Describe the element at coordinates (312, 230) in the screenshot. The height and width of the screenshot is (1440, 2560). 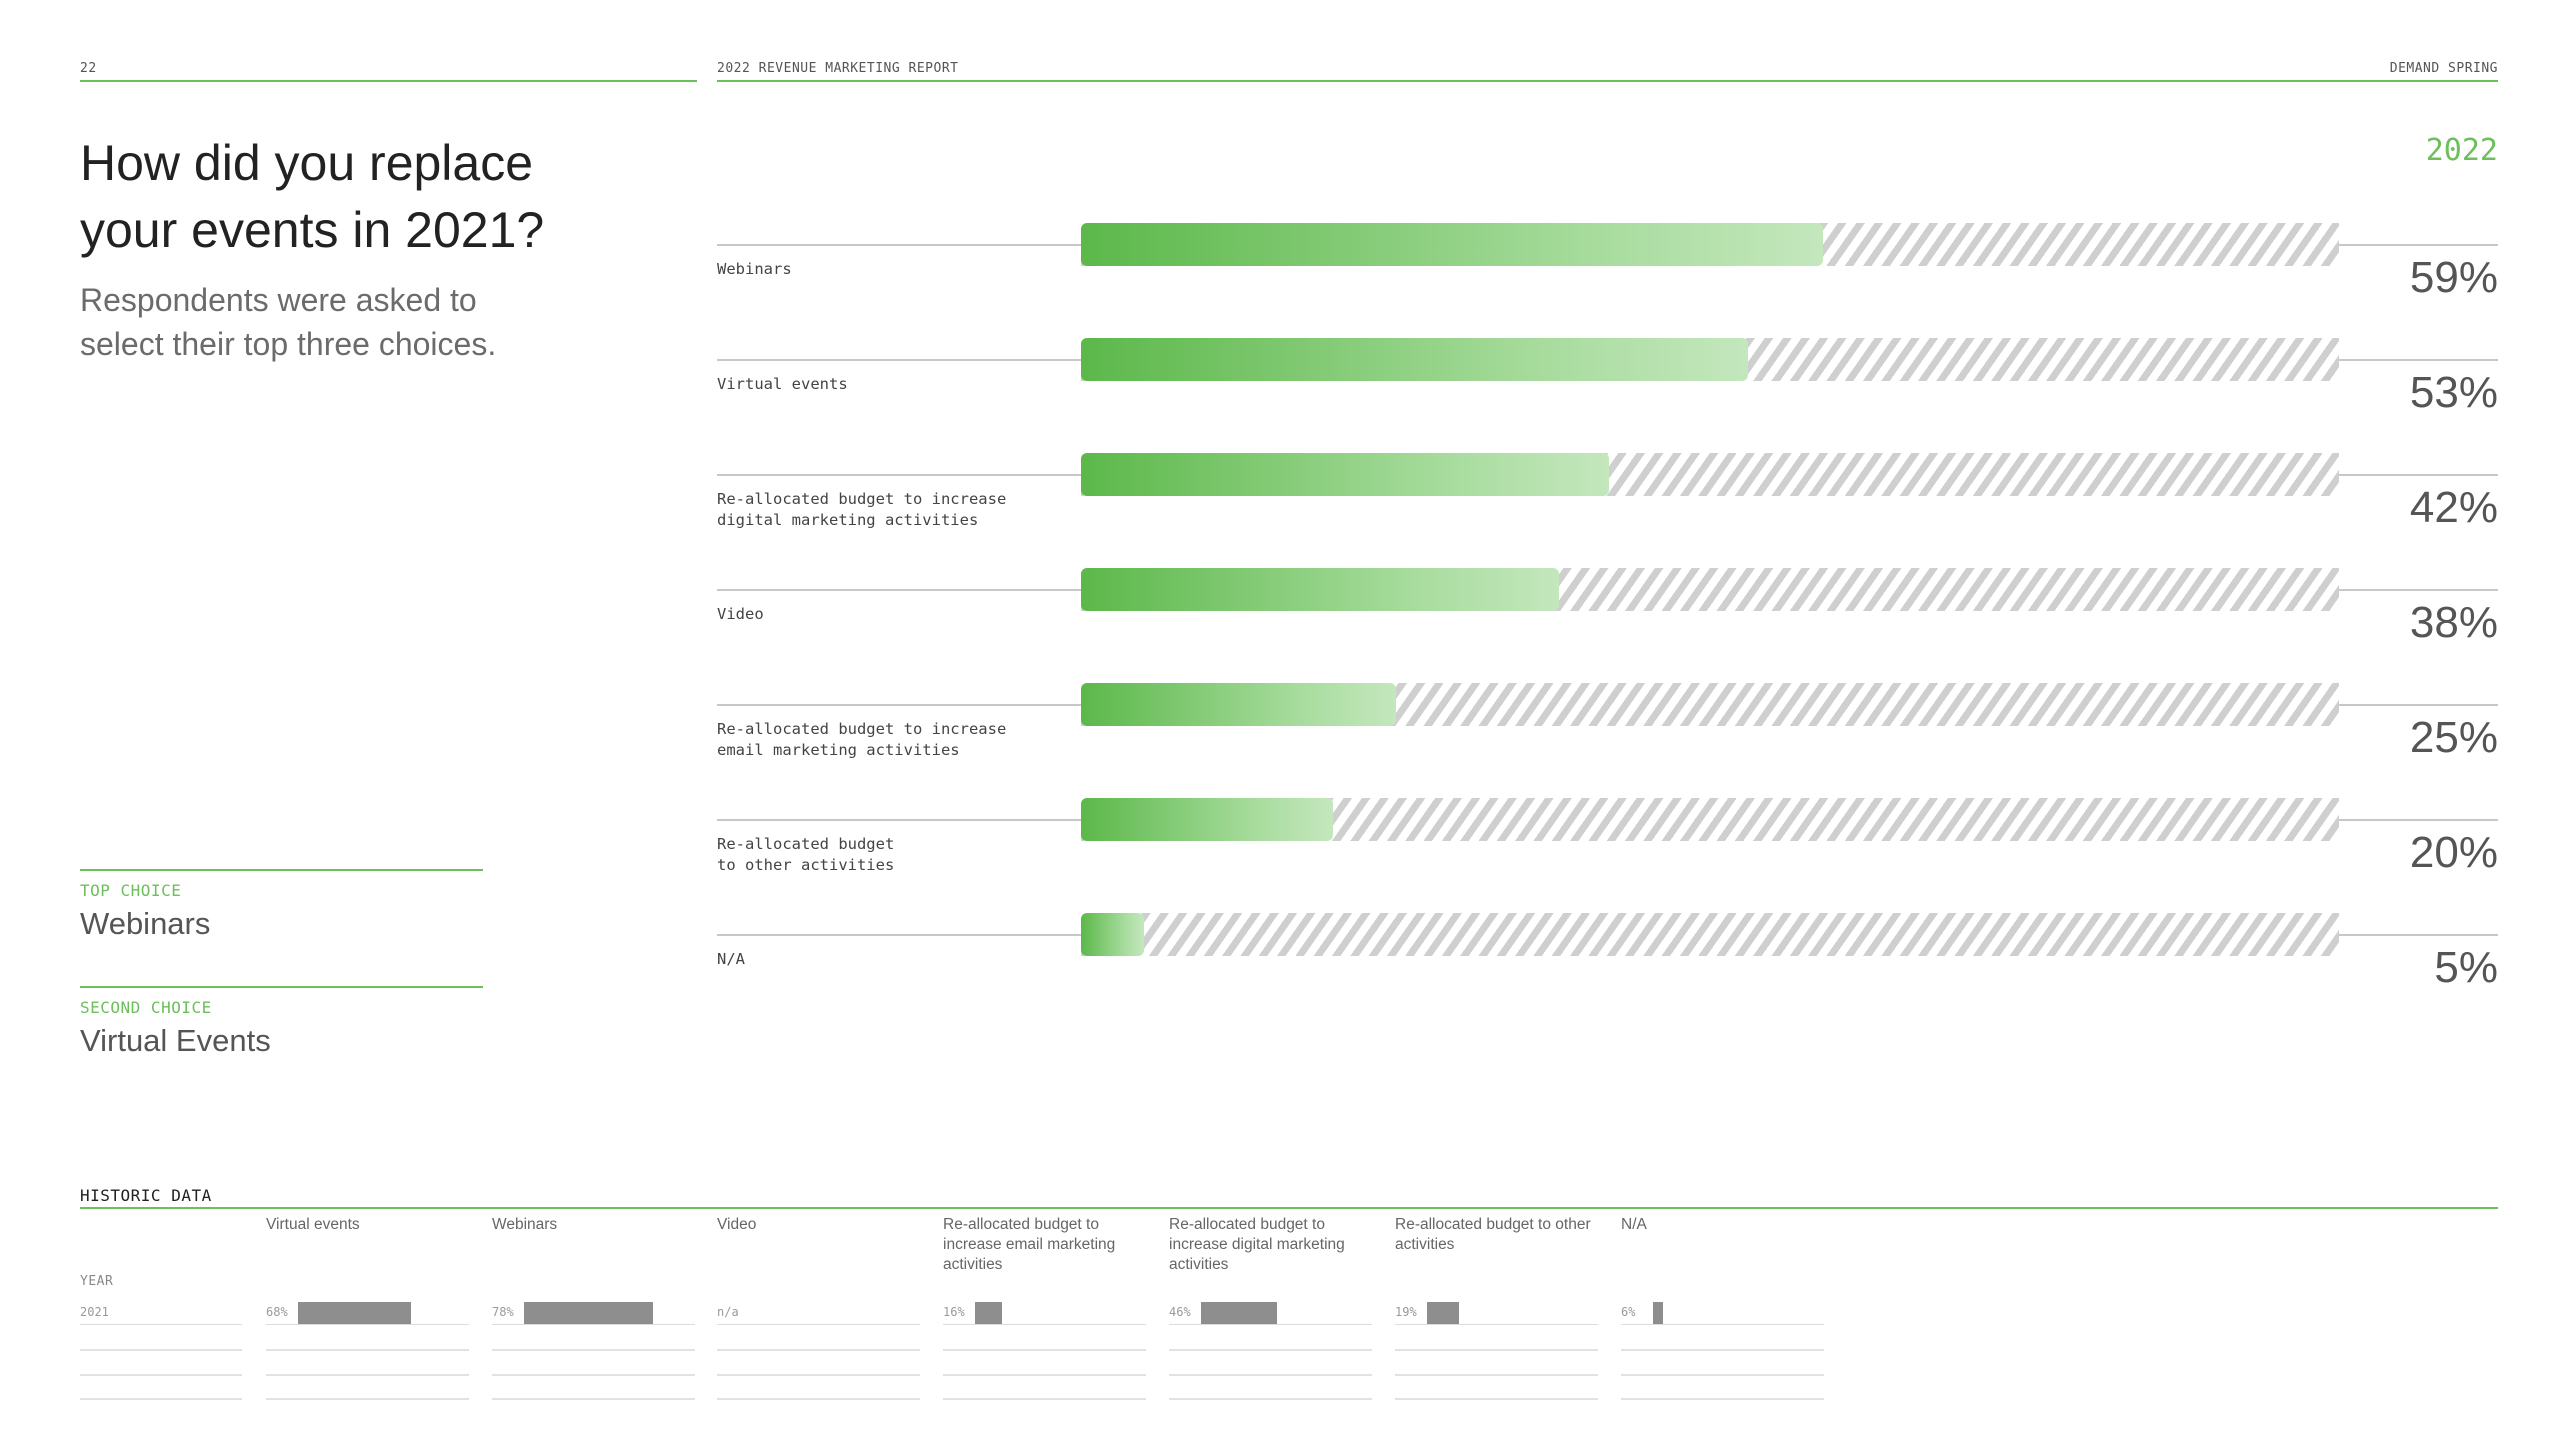
I see `page-title-line-2: your events in 2021?` at that location.